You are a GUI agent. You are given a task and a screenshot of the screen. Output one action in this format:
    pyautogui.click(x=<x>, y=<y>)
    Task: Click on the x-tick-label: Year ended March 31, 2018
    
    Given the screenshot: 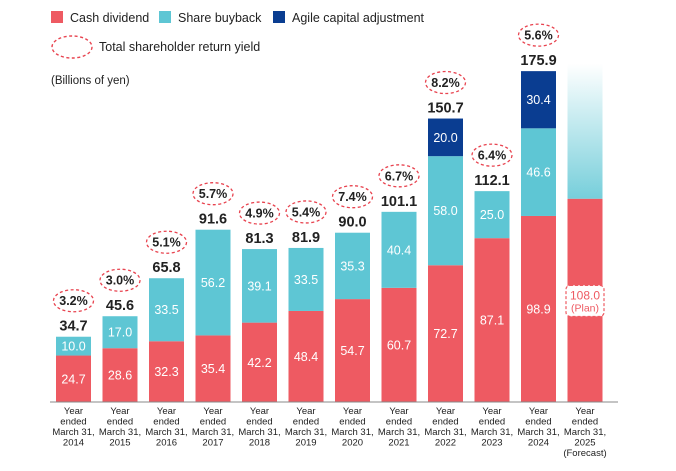 What is the action you would take?
    pyautogui.click(x=259, y=427)
    